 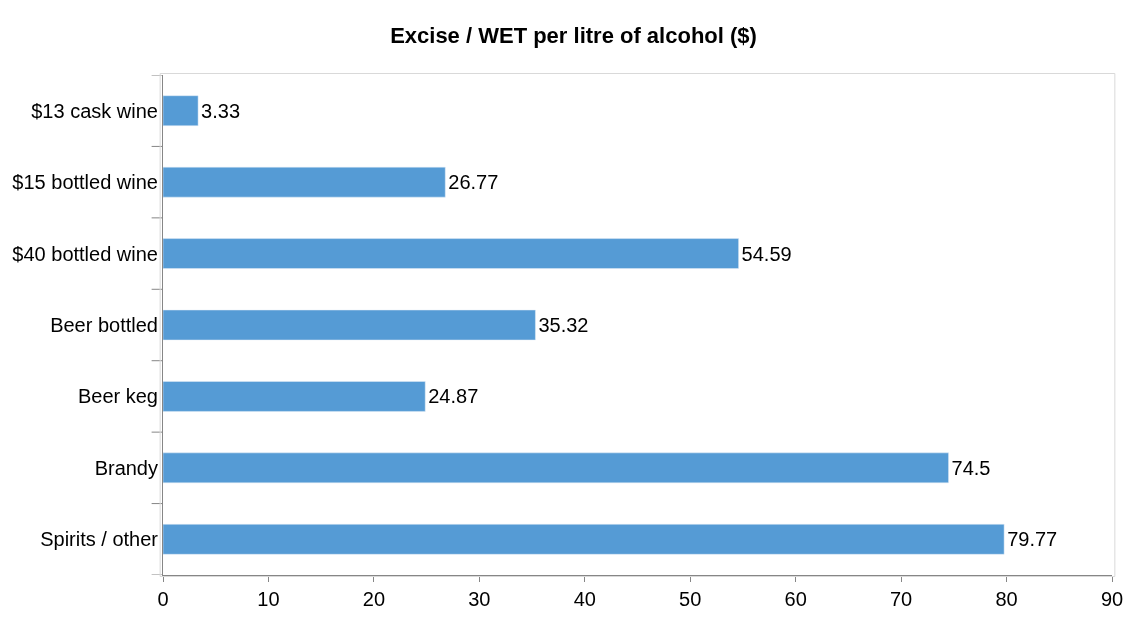 I want to click on y-tick-label: Brandy, so click(x=126, y=467).